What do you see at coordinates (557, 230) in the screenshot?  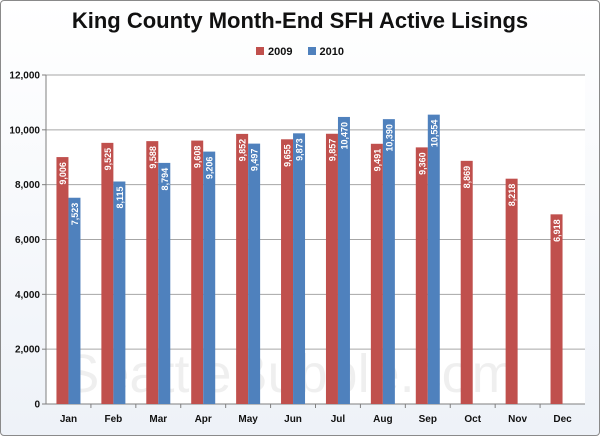 I see `data-label-2009-dec: 6,918` at bounding box center [557, 230].